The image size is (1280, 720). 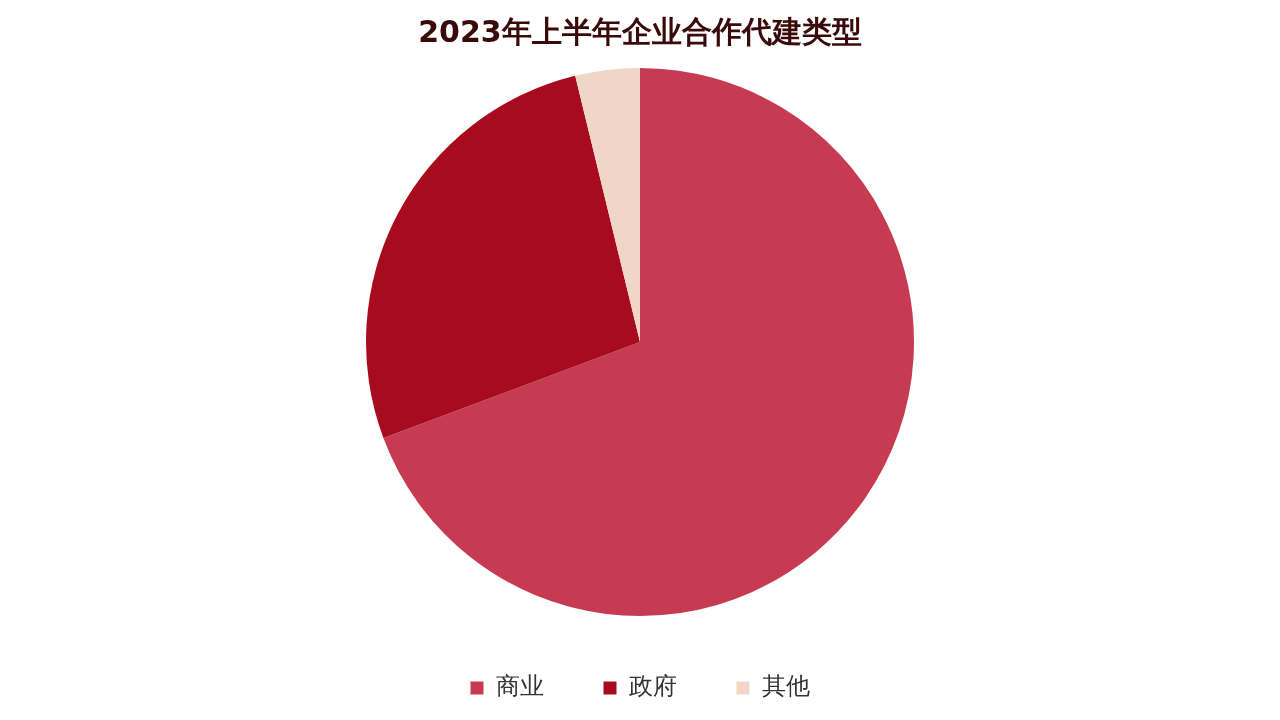 What do you see at coordinates (785, 686) in the screenshot?
I see `legend-label: 其他` at bounding box center [785, 686].